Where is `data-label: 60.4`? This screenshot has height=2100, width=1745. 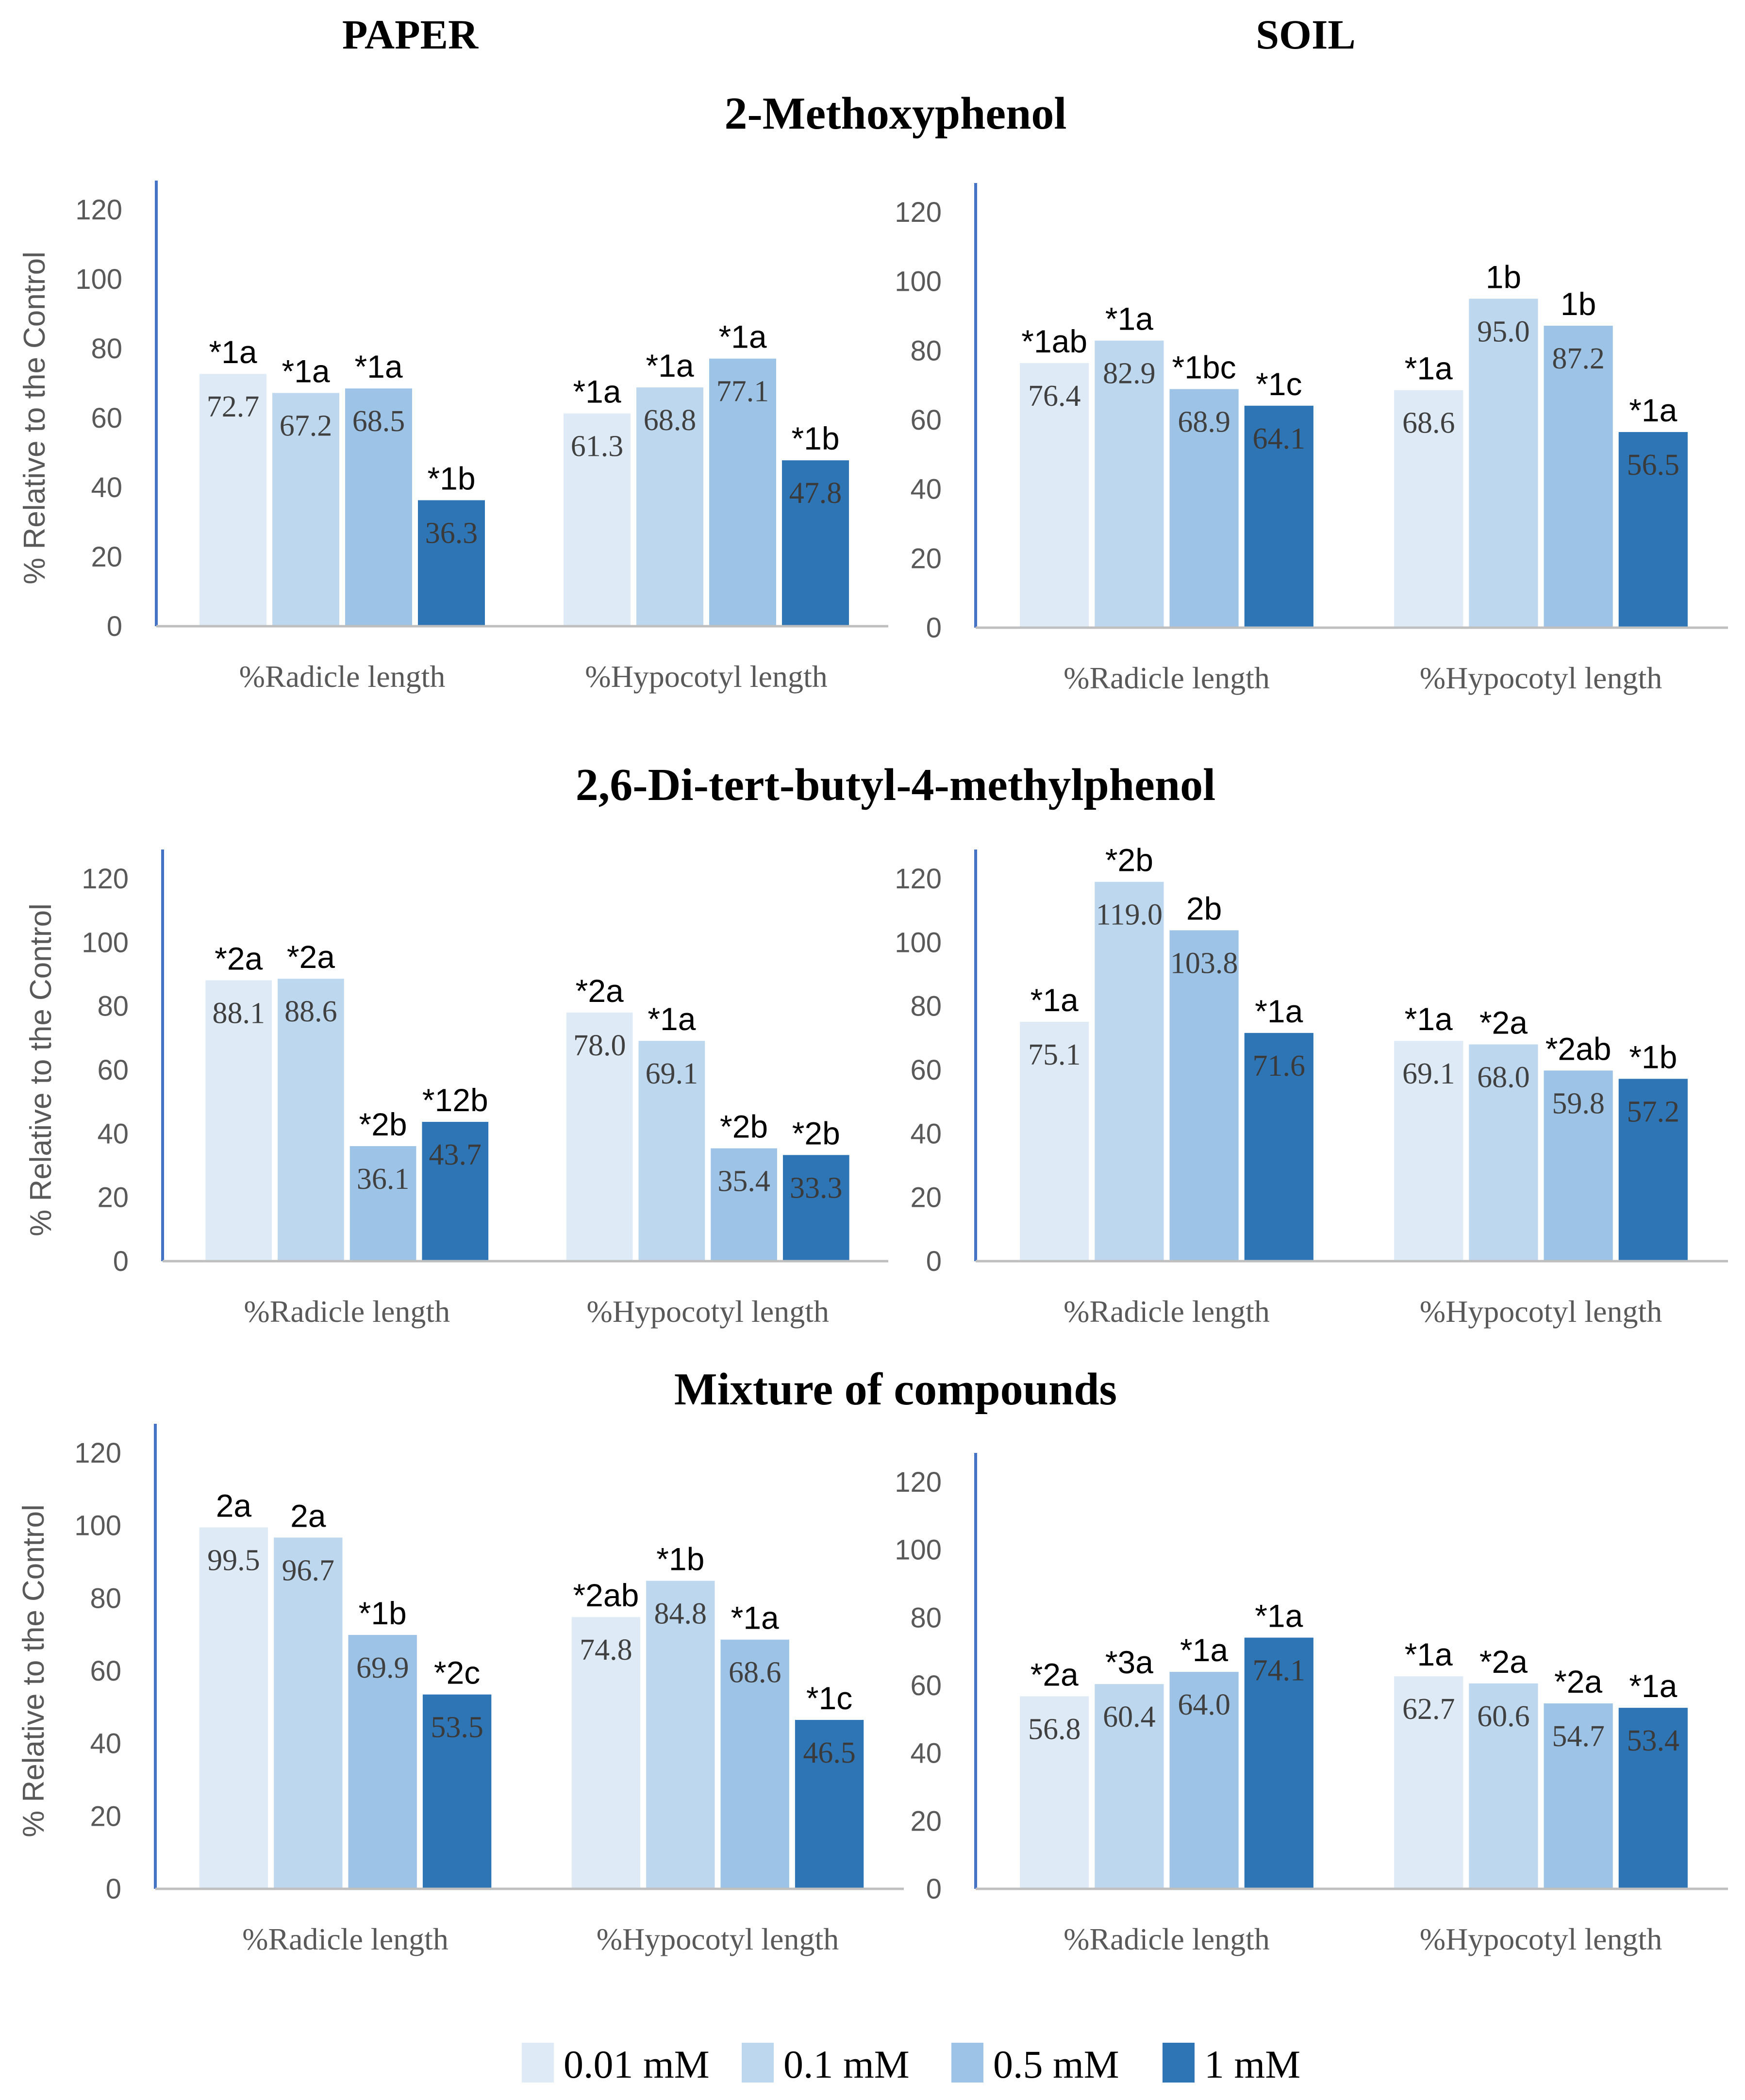 data-label: 60.4 is located at coordinates (1129, 1717).